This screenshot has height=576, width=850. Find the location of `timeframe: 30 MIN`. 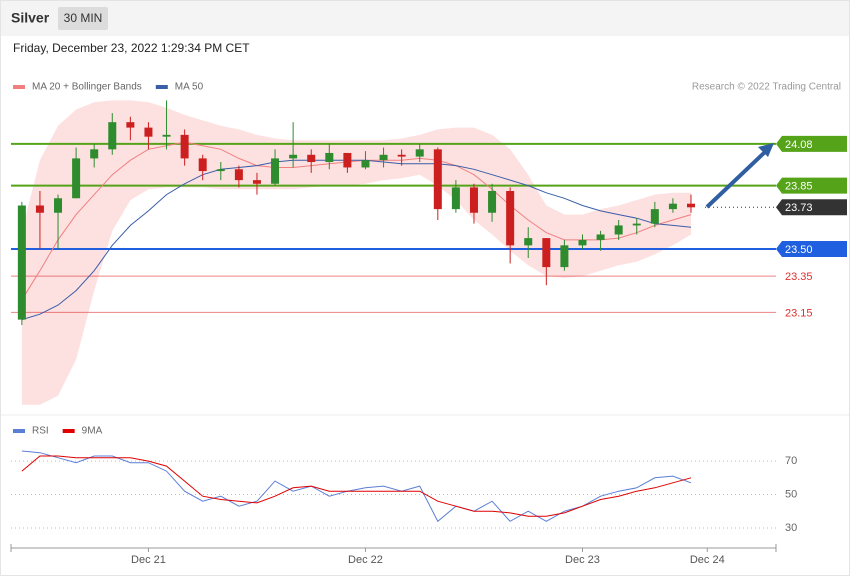

timeframe: 30 MIN is located at coordinates (83, 18).